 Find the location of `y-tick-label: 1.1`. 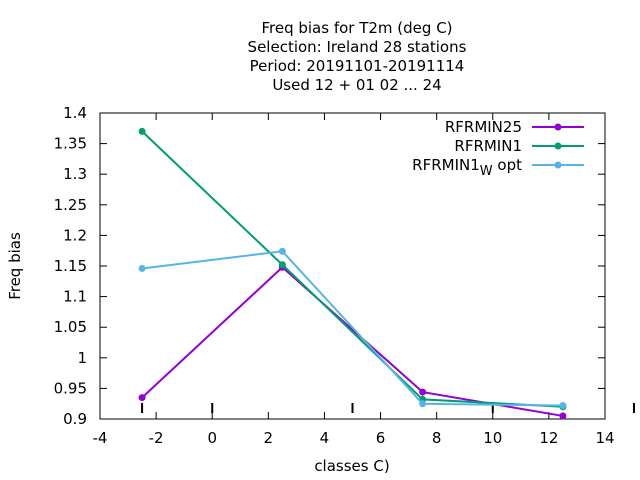

y-tick-label: 1.1 is located at coordinates (75, 297).